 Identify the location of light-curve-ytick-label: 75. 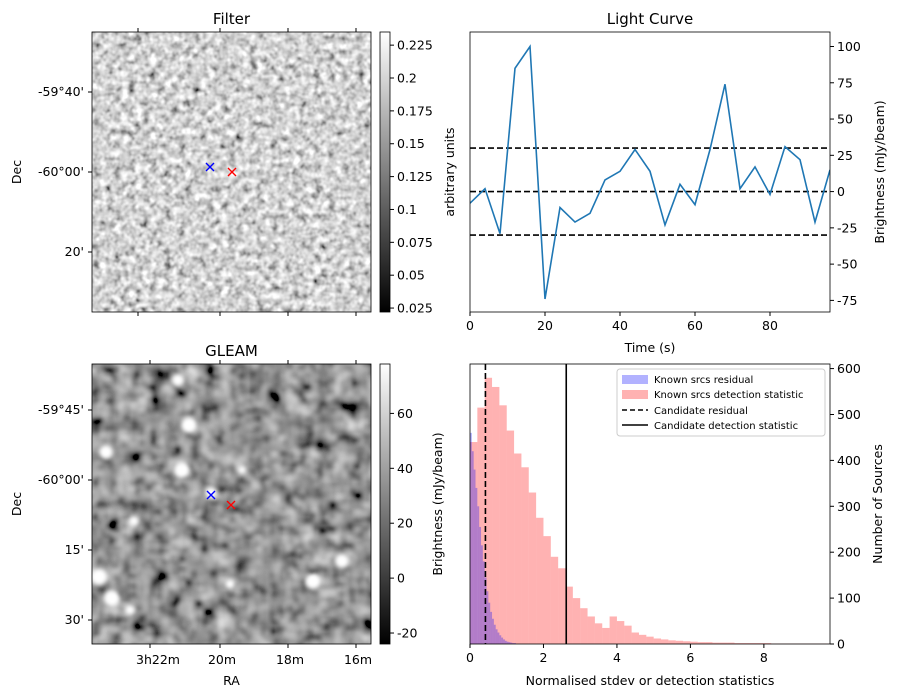
(845, 82).